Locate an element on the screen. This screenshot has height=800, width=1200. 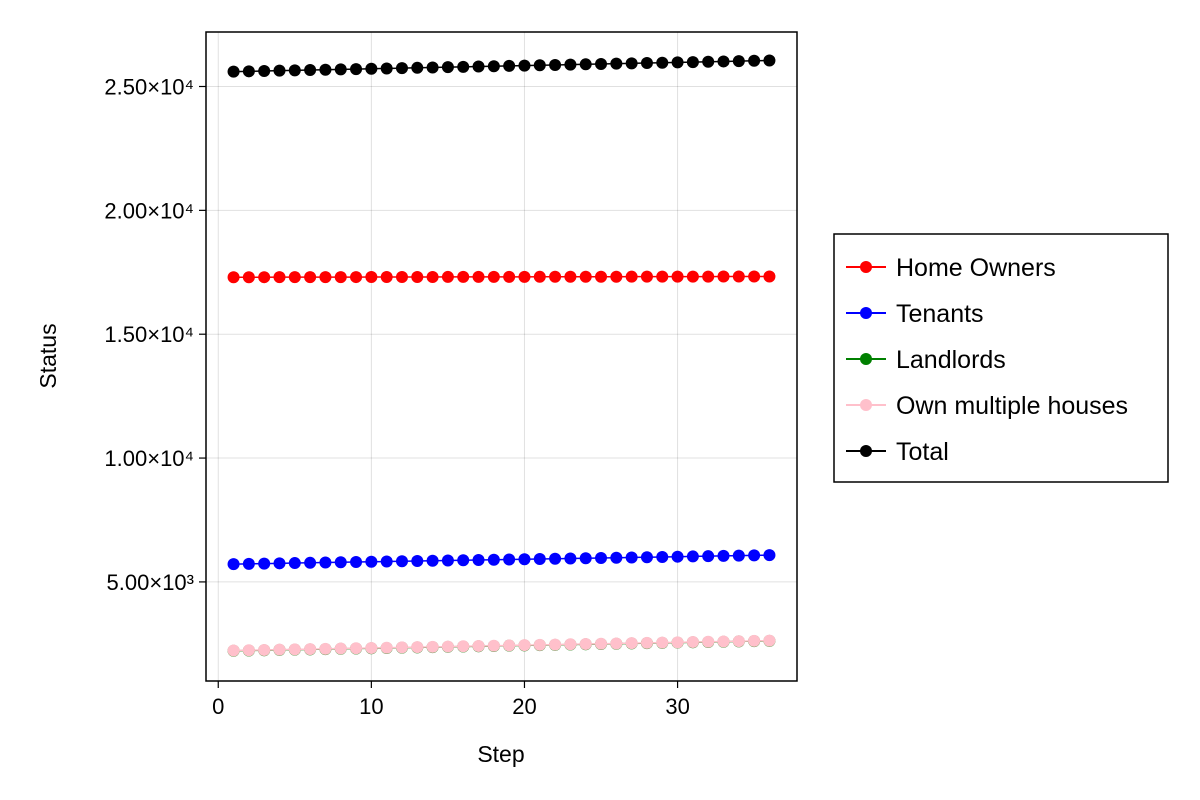
x-tick-label: 20 is located at coordinates (524, 706).